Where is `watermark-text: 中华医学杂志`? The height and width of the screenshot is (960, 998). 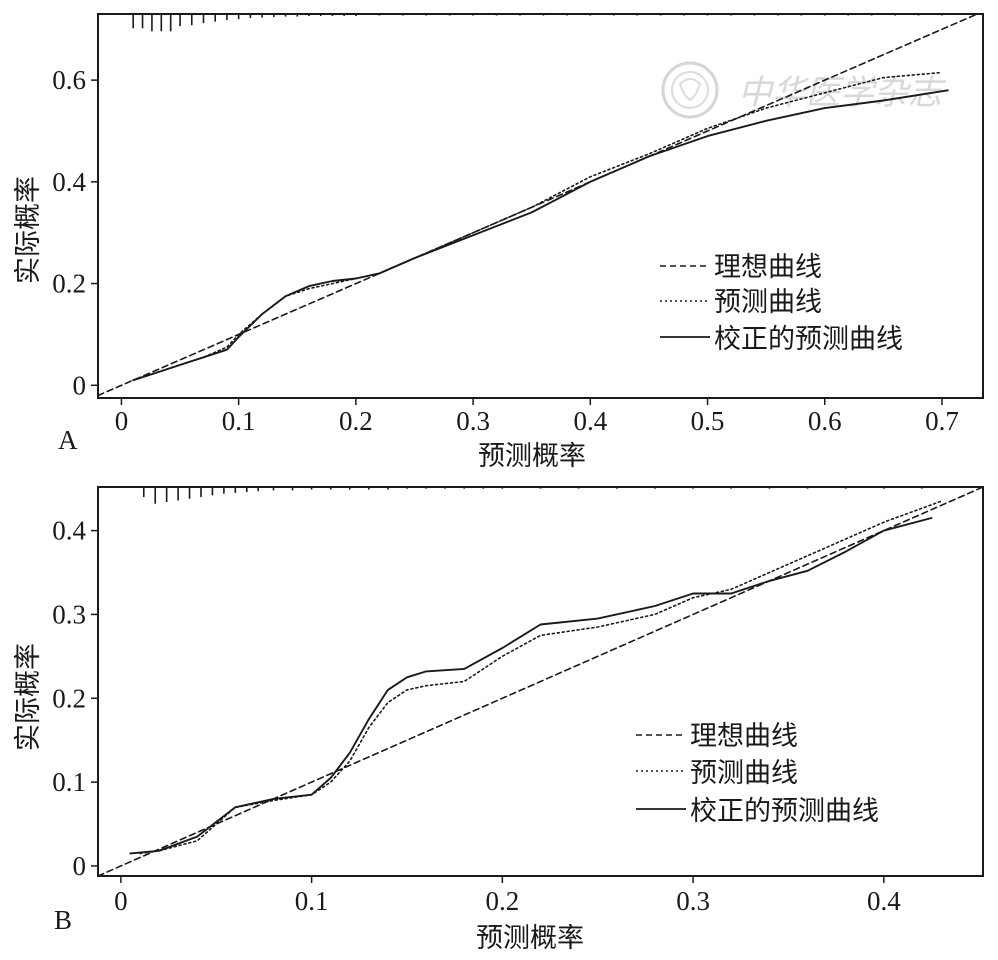 watermark-text: 中华医学杂志 is located at coordinates (842, 93).